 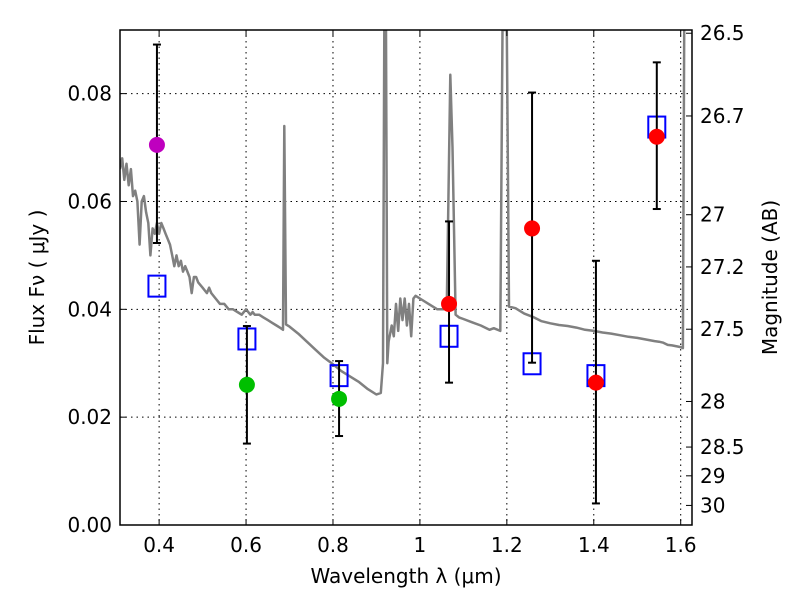 What do you see at coordinates (159, 545) in the screenshot?
I see `x-tick-label: 0.4` at bounding box center [159, 545].